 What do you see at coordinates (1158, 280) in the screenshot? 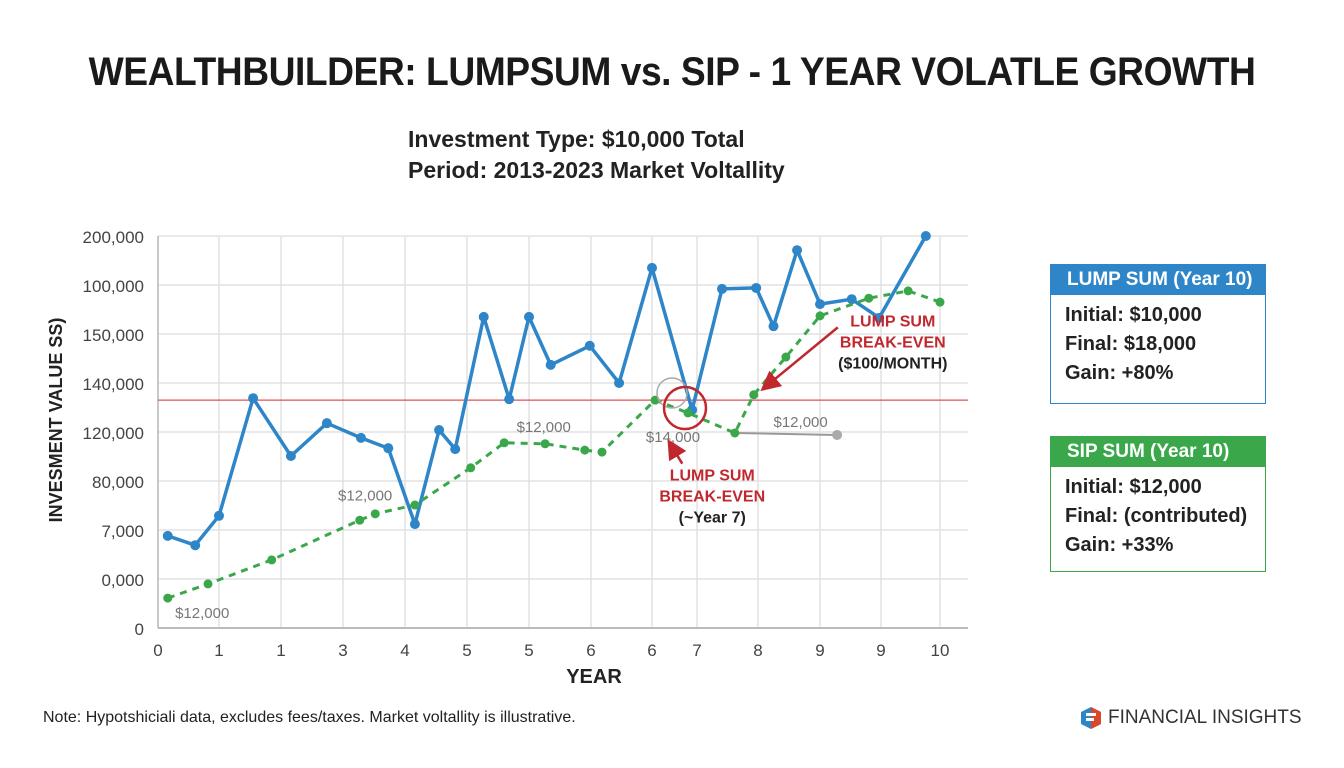
I see `lump-sum-box-header: LUMP SUM (Year 10)` at bounding box center [1158, 280].